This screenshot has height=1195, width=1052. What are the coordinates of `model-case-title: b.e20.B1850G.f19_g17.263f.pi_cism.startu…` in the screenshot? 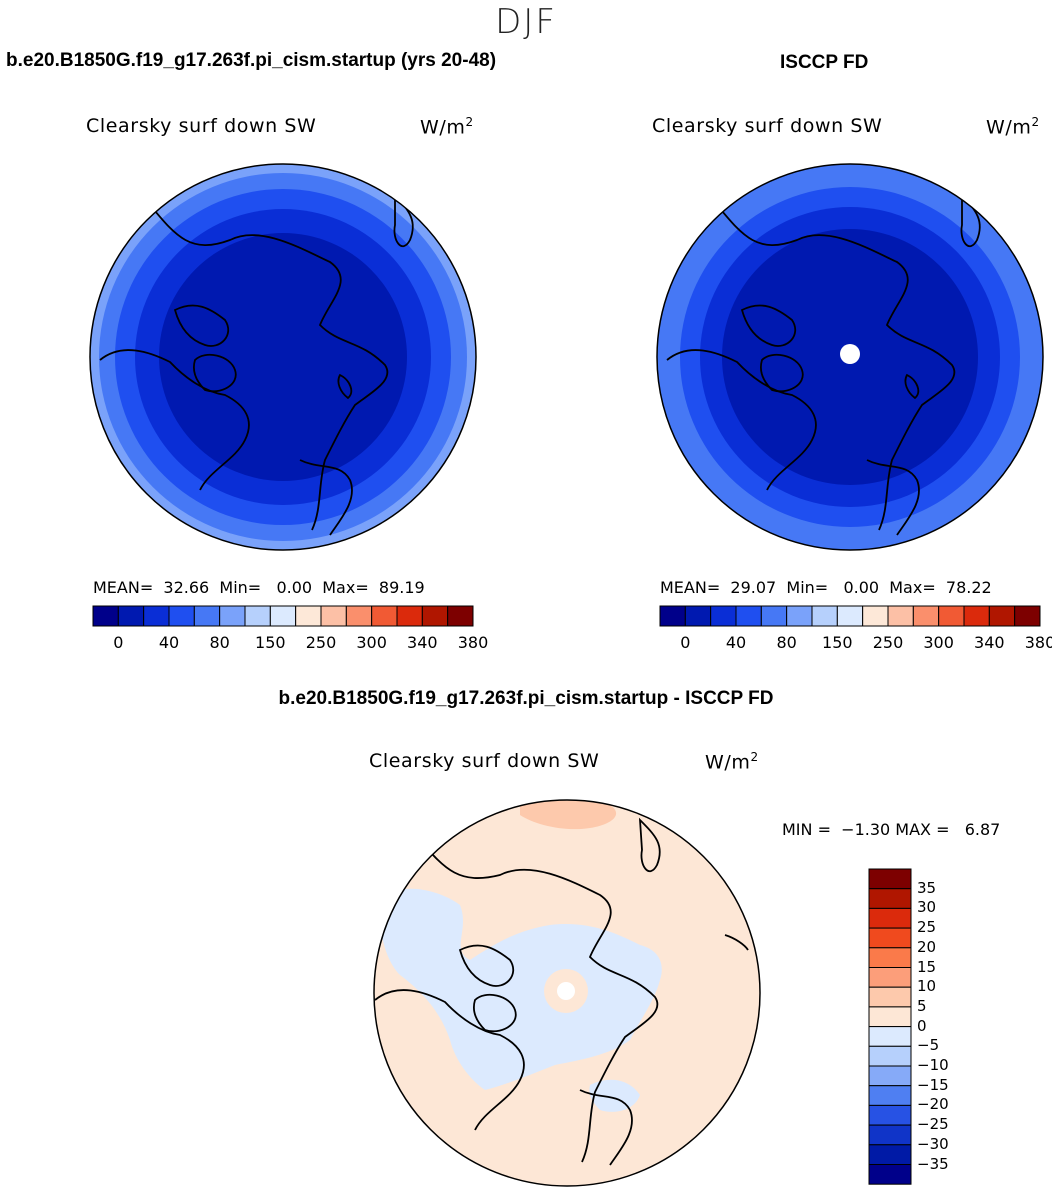 It's located at (251, 60).